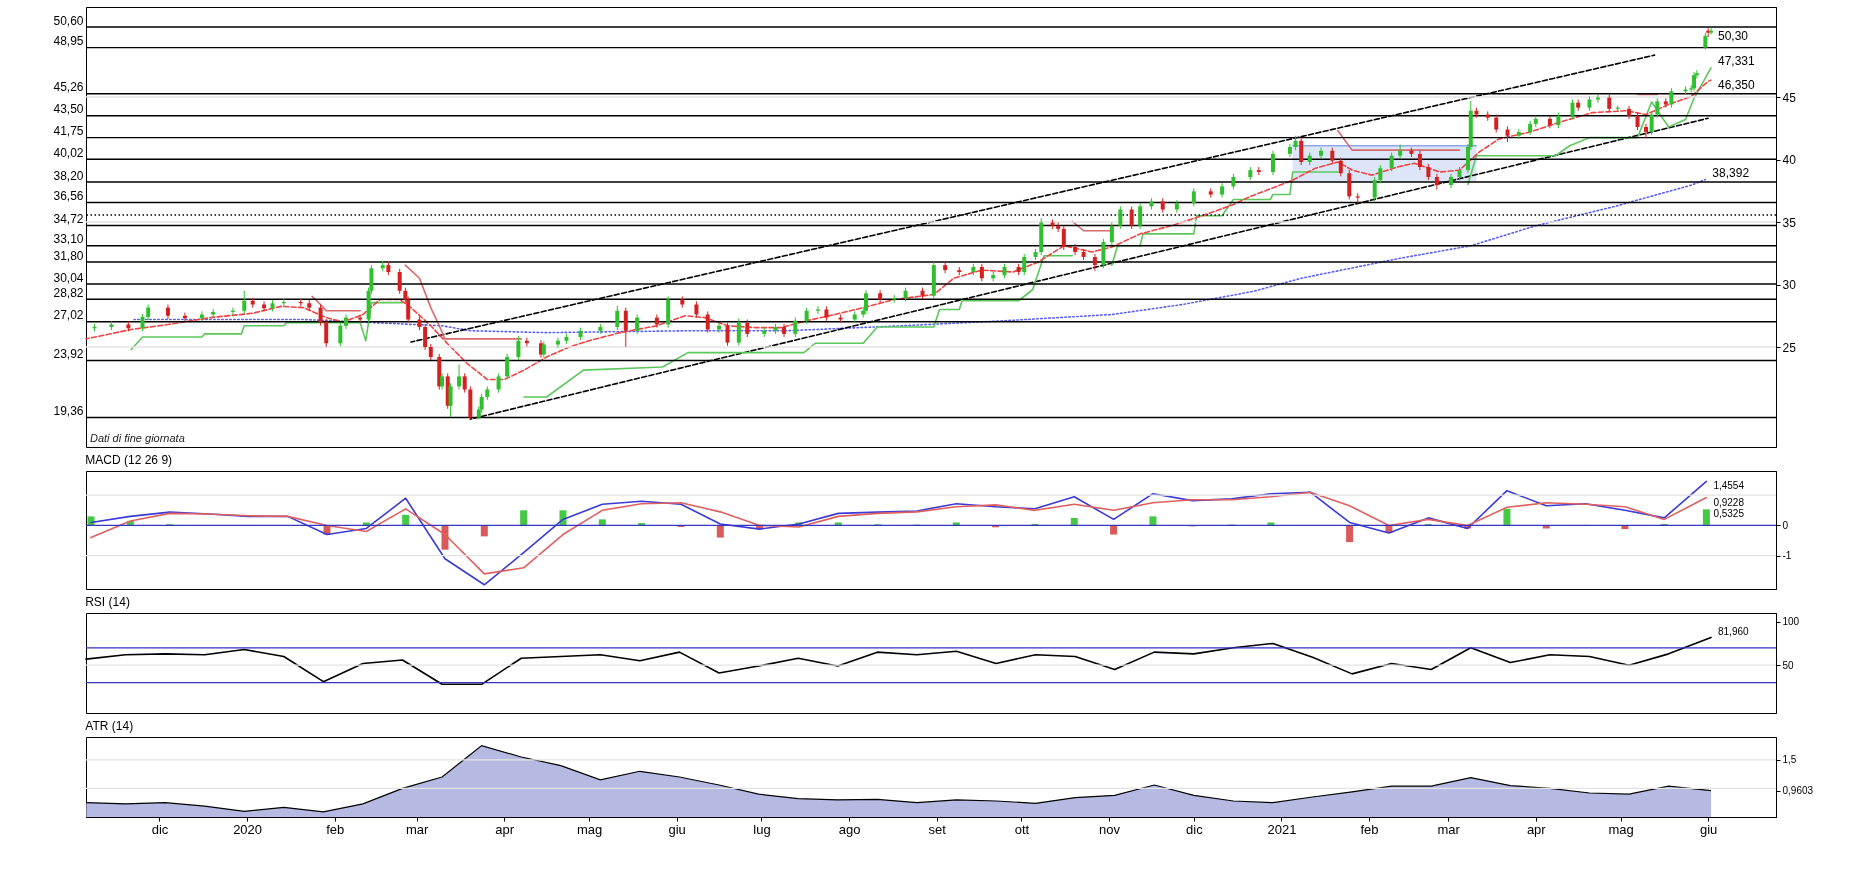  I want to click on y-tick-label: 100, so click(1791, 622).